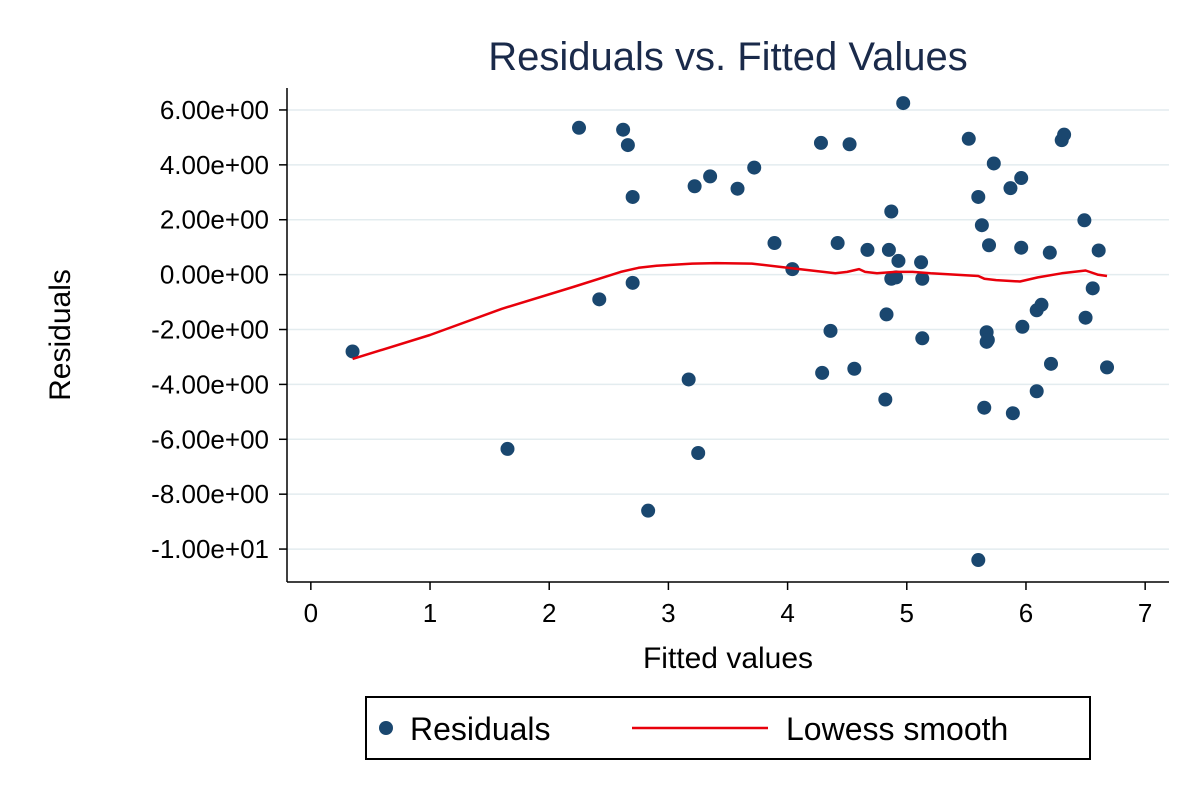 This screenshot has height=800, width=1200. What do you see at coordinates (728, 613) in the screenshot?
I see `x-tick-labels: 0 1 2 3 4 5 6 7` at bounding box center [728, 613].